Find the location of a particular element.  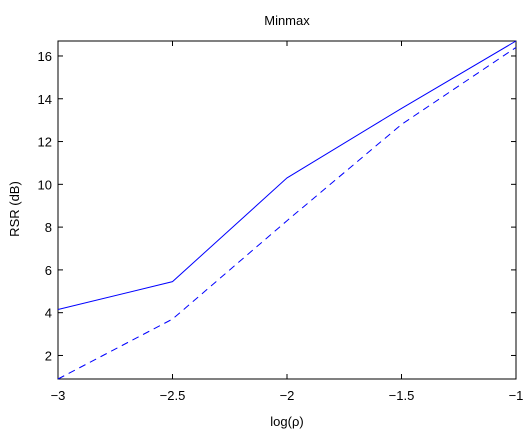

y-axis-title: RSR (dB) is located at coordinates (14, 209).